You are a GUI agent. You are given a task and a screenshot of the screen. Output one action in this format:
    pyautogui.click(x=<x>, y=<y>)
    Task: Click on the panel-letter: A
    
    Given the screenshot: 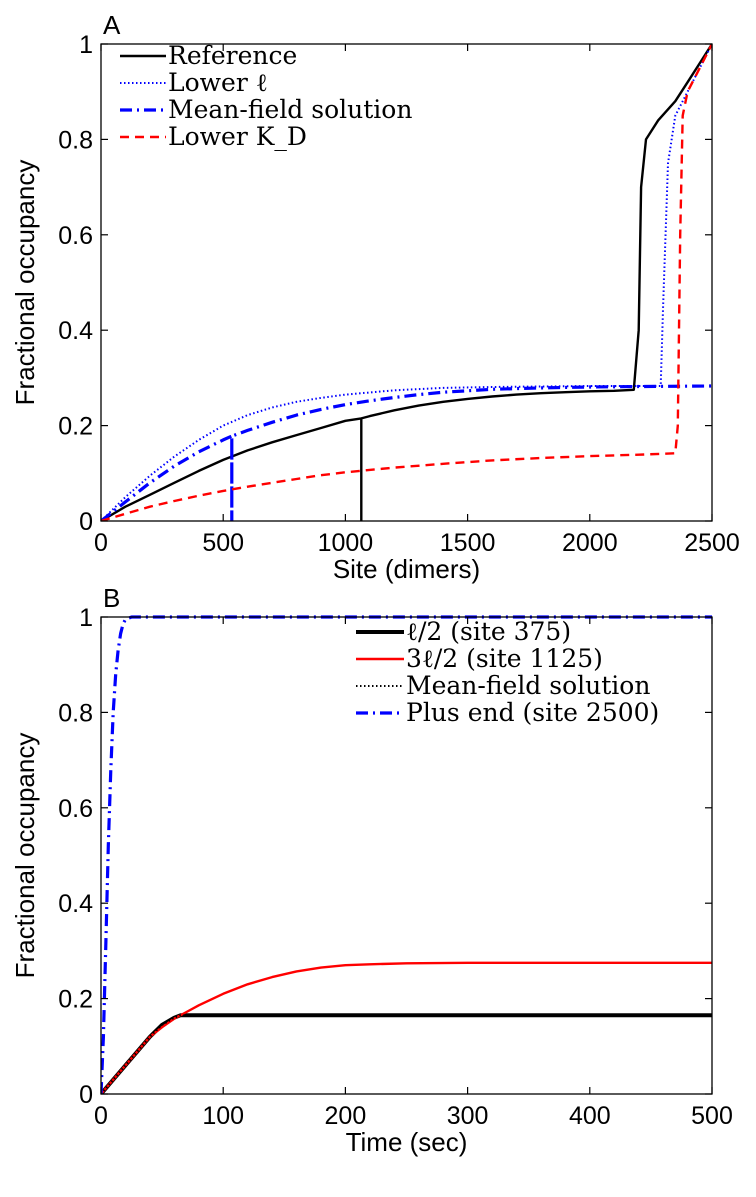 What is the action you would take?
    pyautogui.click(x=112, y=25)
    